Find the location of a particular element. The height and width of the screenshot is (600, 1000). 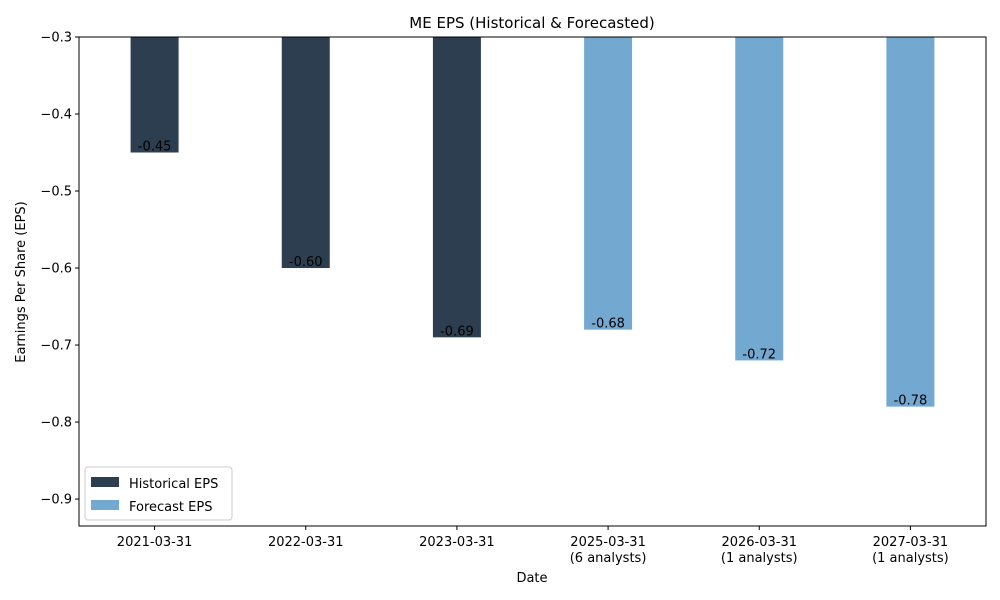

x-tick-label: 2023-03-31 is located at coordinates (457, 542).